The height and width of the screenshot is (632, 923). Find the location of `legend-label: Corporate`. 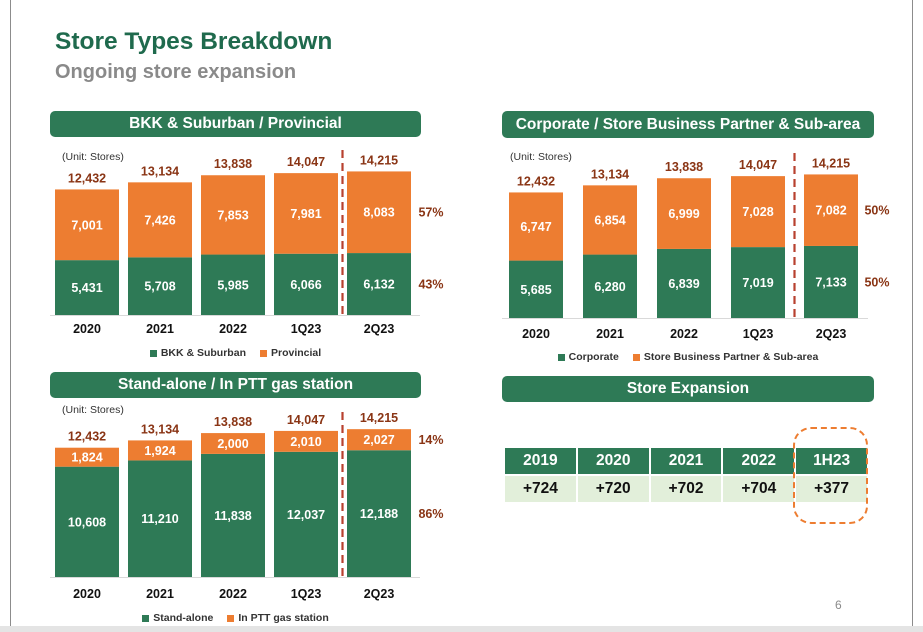

legend-label: Corporate is located at coordinates (593, 357).